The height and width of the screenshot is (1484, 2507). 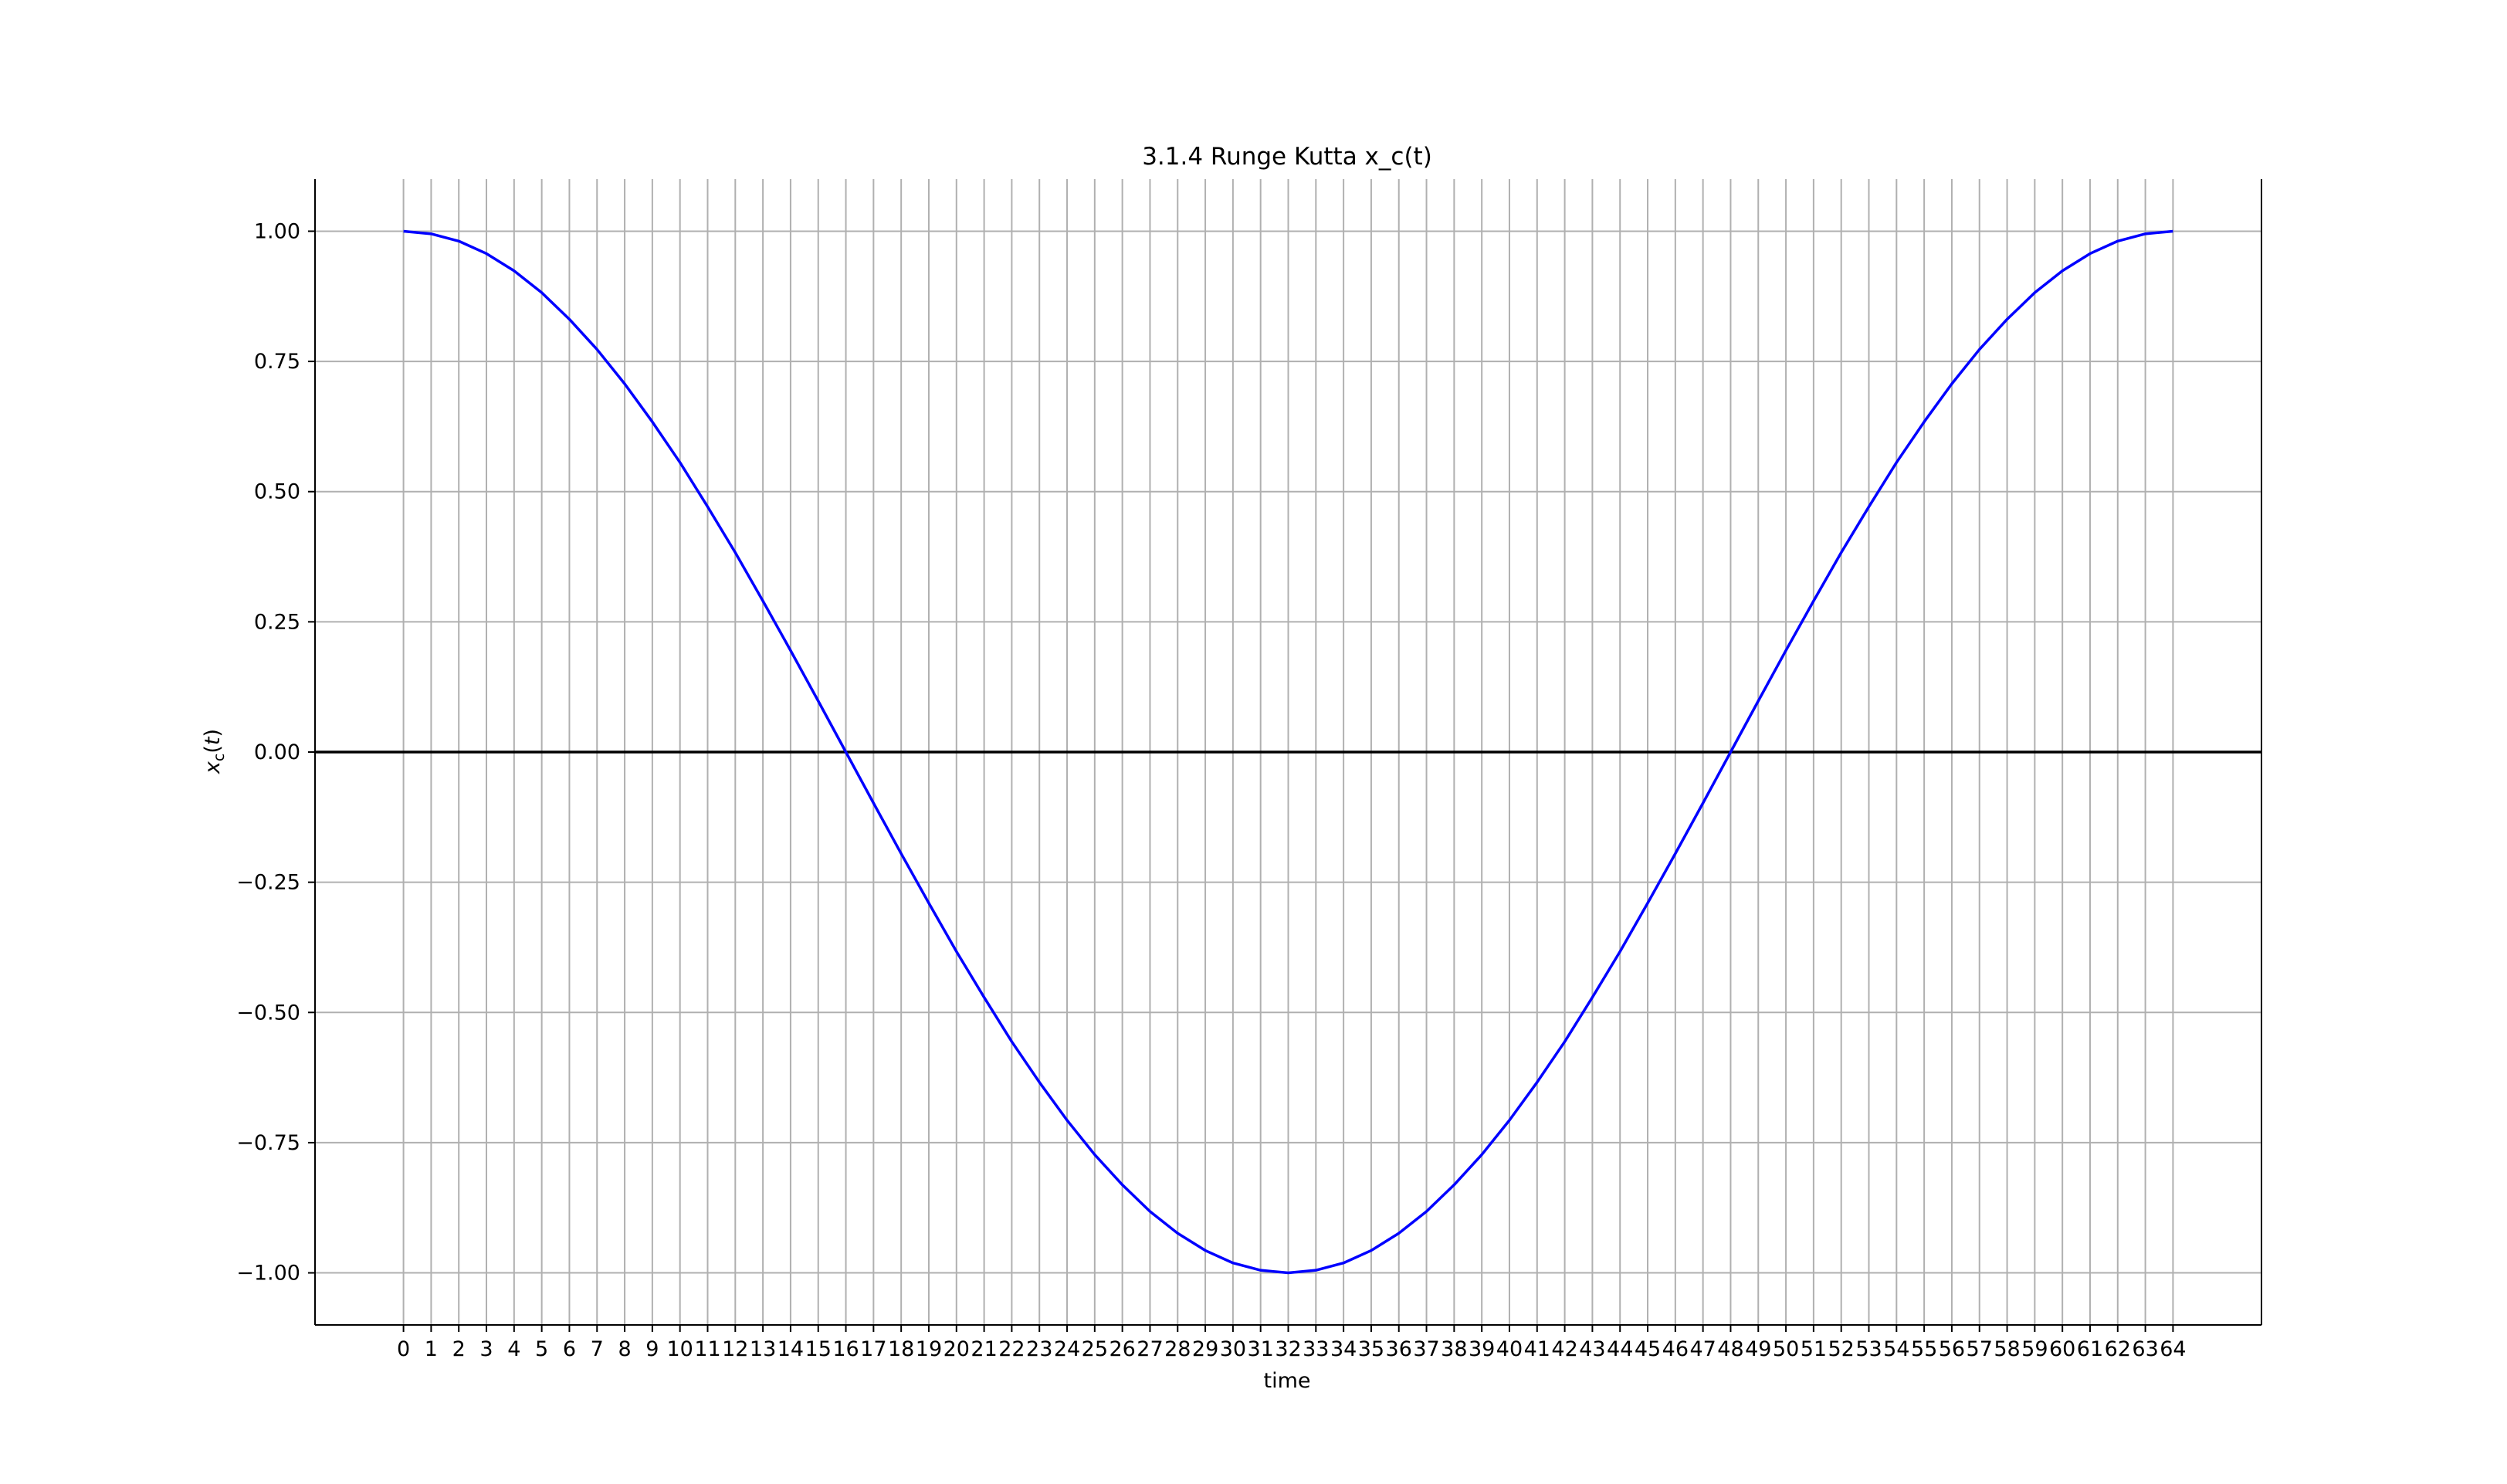 I want to click on x-tick-label: 63, so click(x=2145, y=1349).